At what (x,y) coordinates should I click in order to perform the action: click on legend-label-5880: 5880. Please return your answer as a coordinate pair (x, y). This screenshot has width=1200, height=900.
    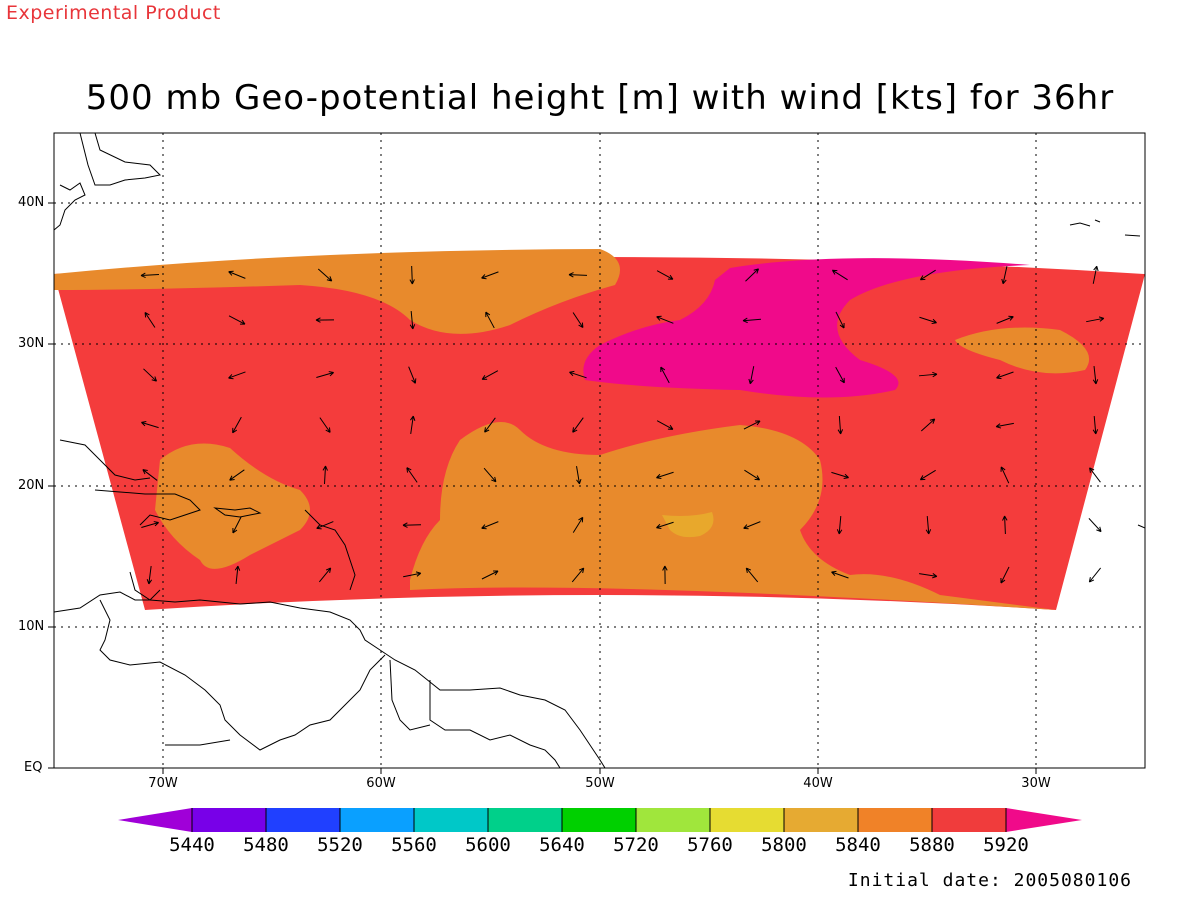
    Looking at the image, I should click on (932, 845).